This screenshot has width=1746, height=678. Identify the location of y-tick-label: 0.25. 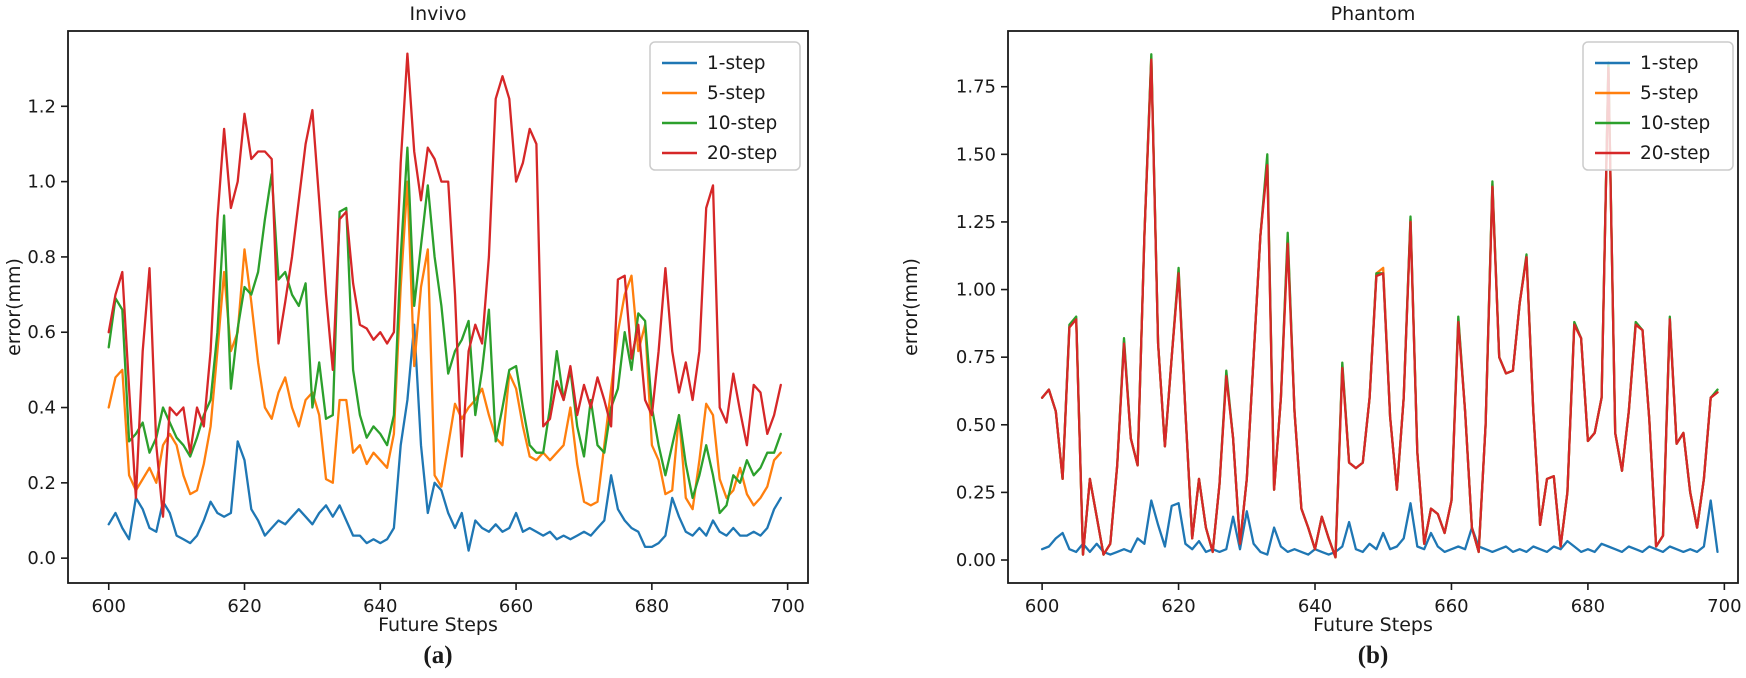
(976, 492).